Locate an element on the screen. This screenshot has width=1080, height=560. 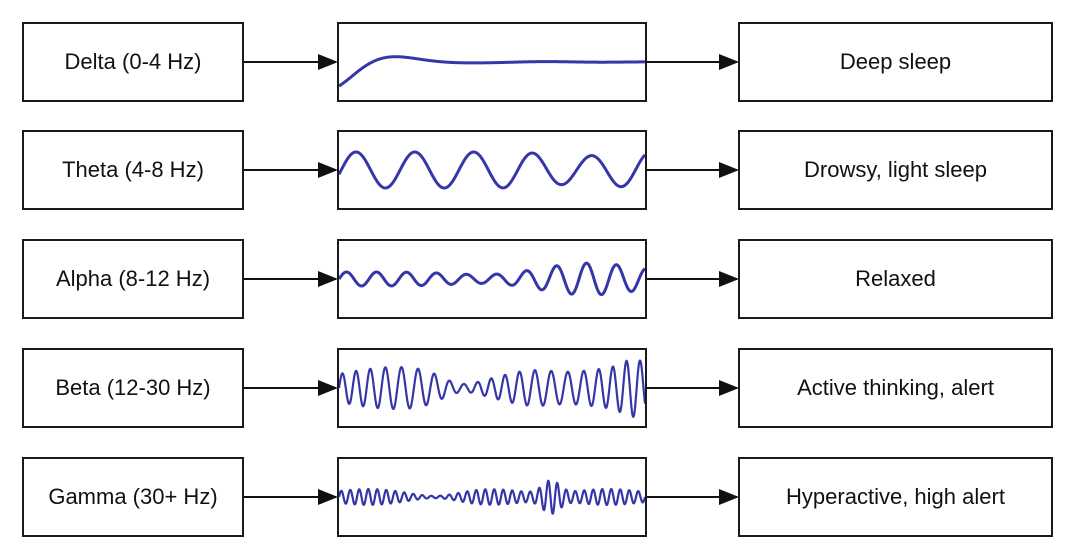
waveform-box-delta is located at coordinates (492, 62).